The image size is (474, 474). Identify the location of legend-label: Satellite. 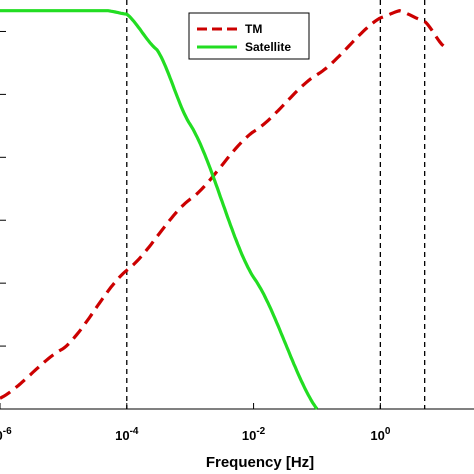
(268, 47).